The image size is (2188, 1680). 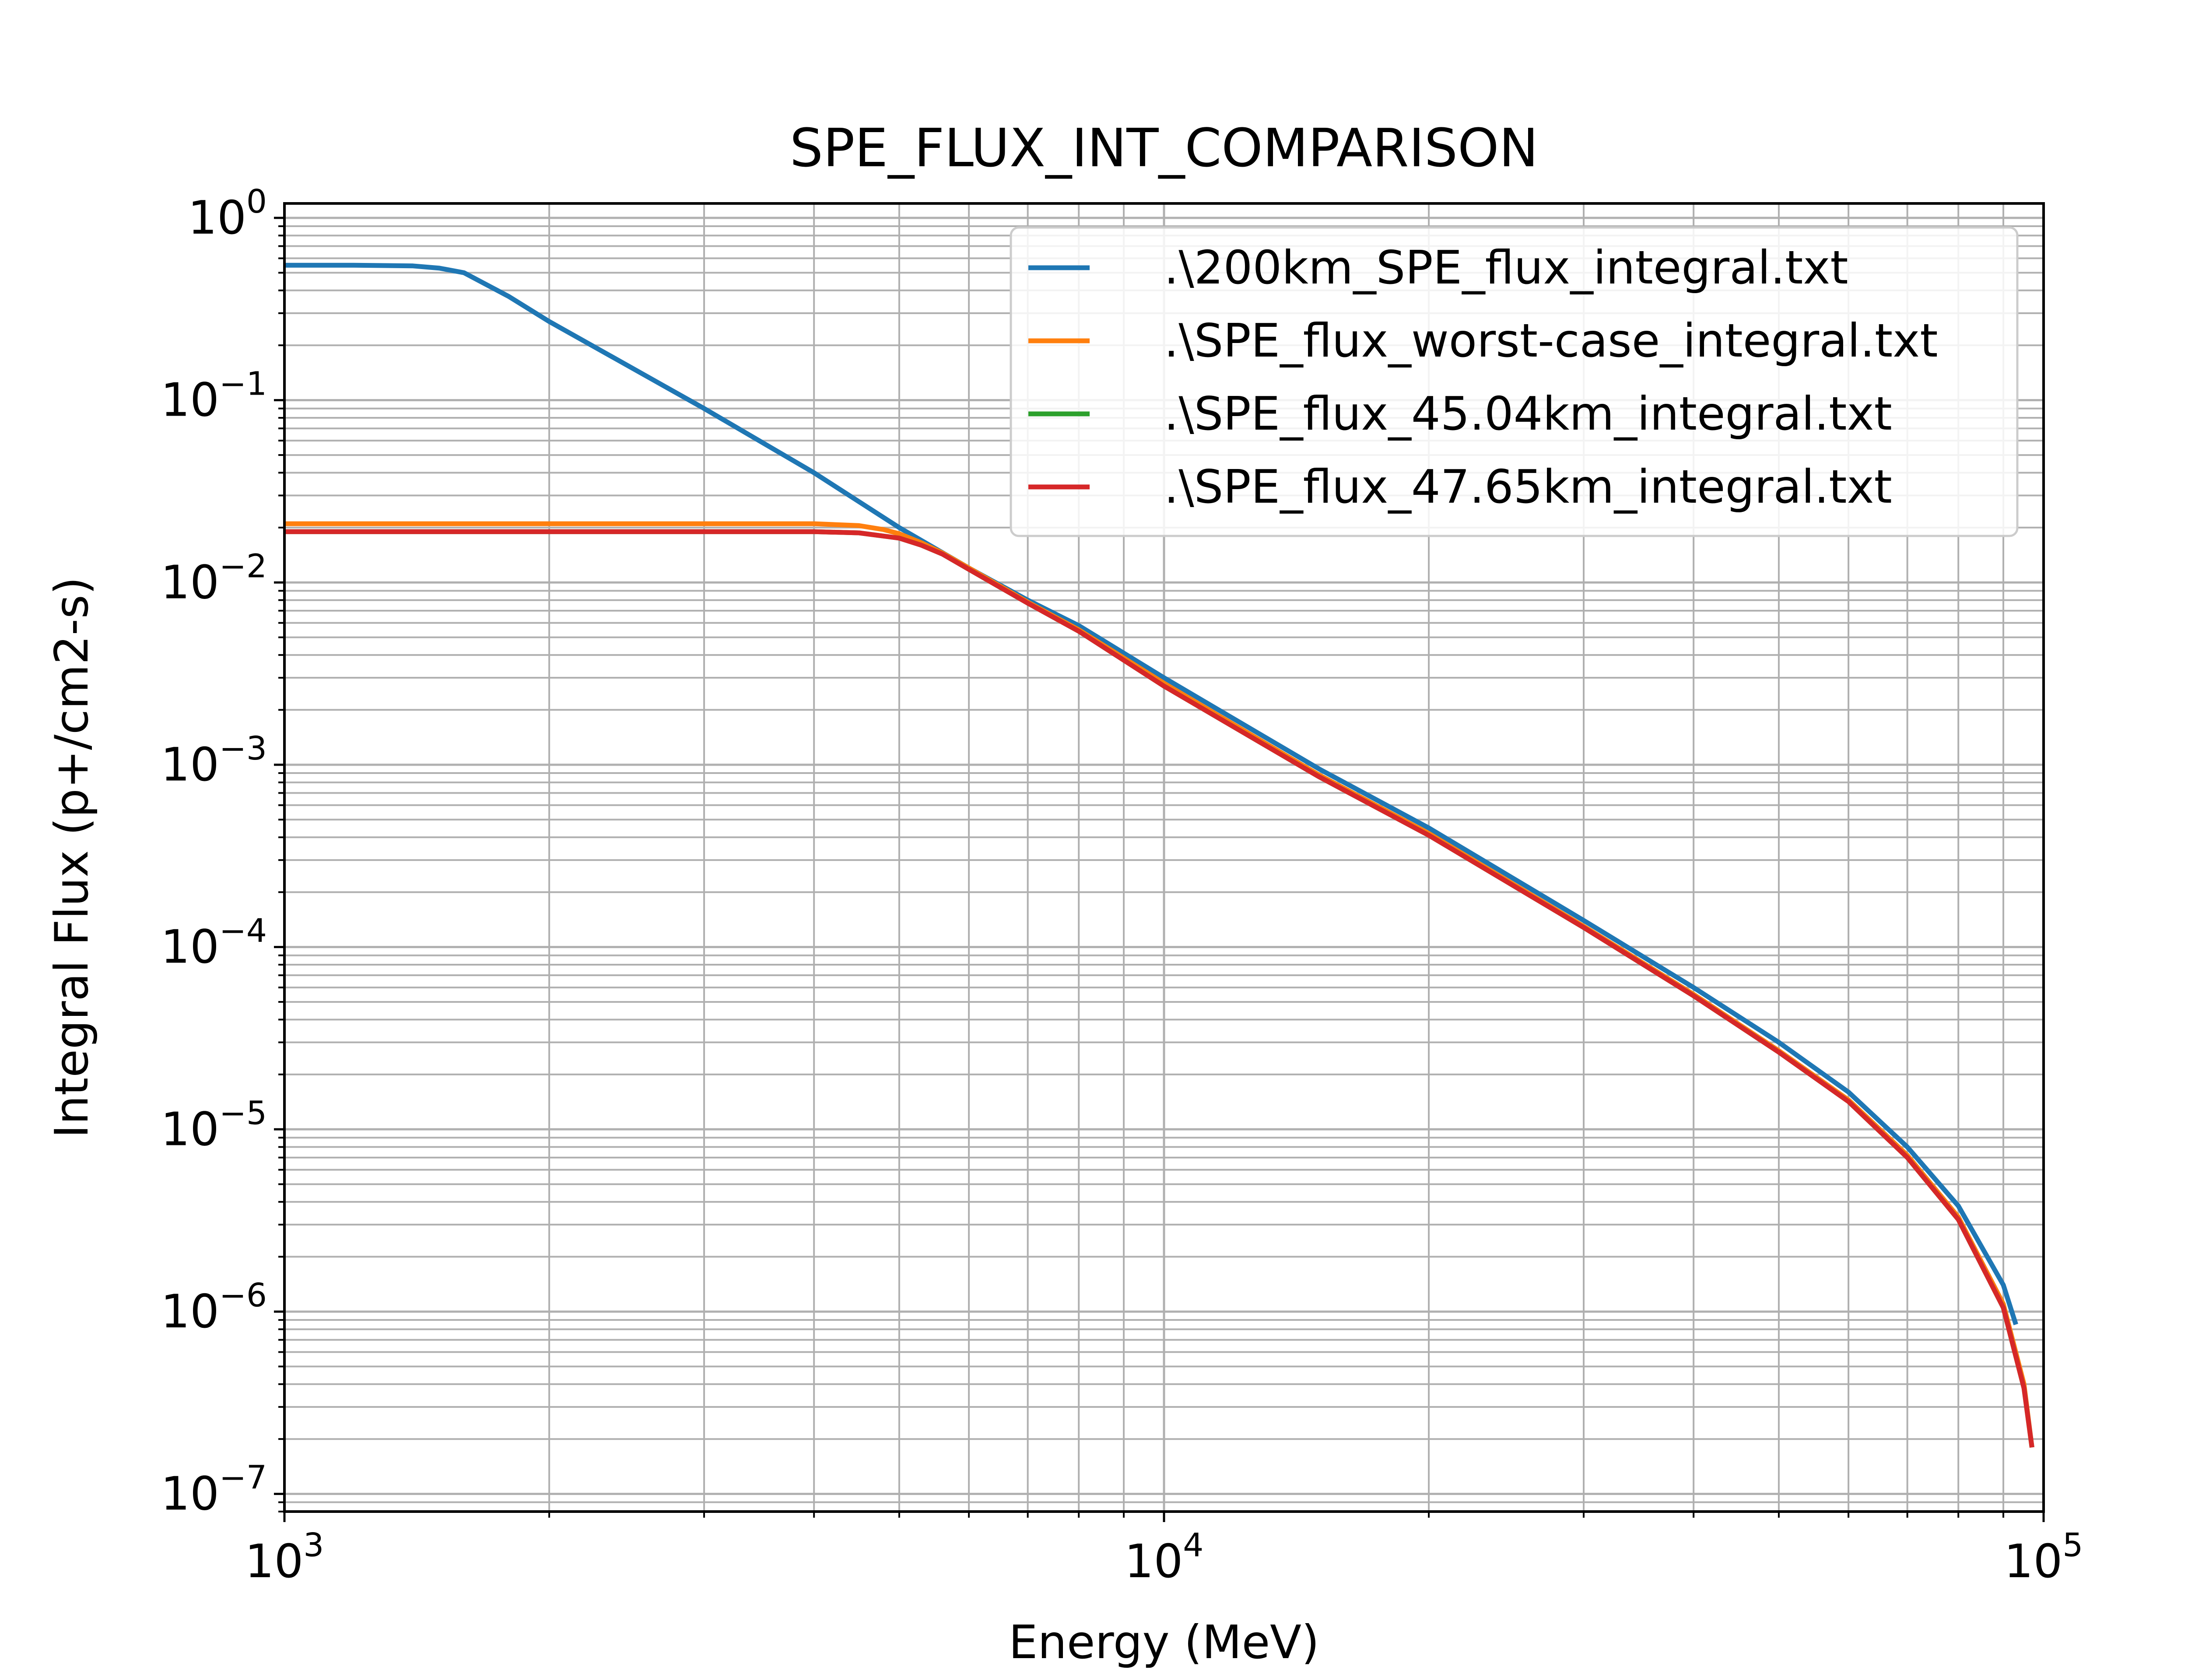 What do you see at coordinates (1528, 414) in the screenshot?
I see `legend-label-3: .\SPE_flux_45.04km_integral.txt` at bounding box center [1528, 414].